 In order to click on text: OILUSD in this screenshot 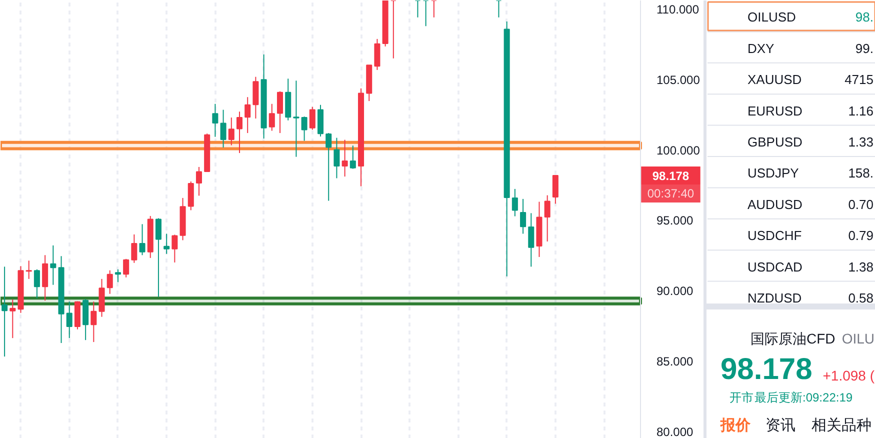, I will do `click(772, 17)`.